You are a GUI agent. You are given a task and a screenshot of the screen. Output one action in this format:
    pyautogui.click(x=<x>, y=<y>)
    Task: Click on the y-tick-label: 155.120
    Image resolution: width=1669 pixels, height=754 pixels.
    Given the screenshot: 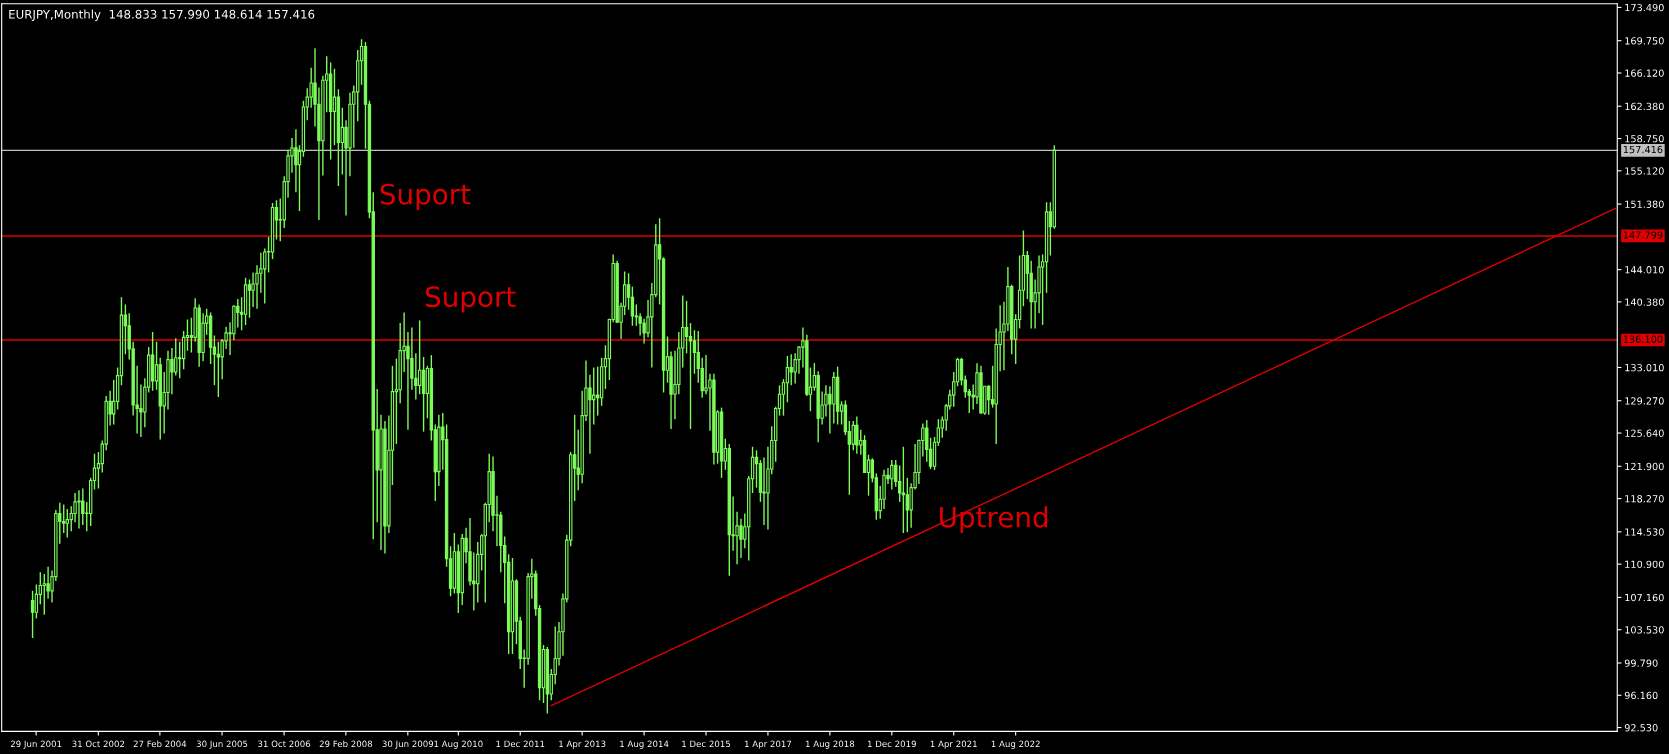 What is the action you would take?
    pyautogui.click(x=1644, y=171)
    